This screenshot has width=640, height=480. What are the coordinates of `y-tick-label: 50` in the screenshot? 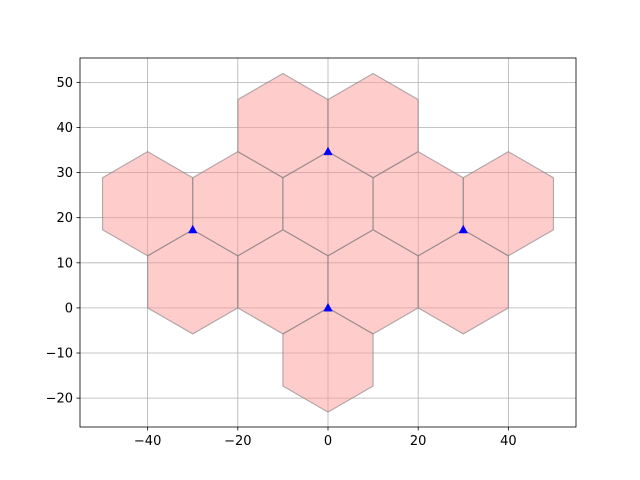 It's located at (64, 83).